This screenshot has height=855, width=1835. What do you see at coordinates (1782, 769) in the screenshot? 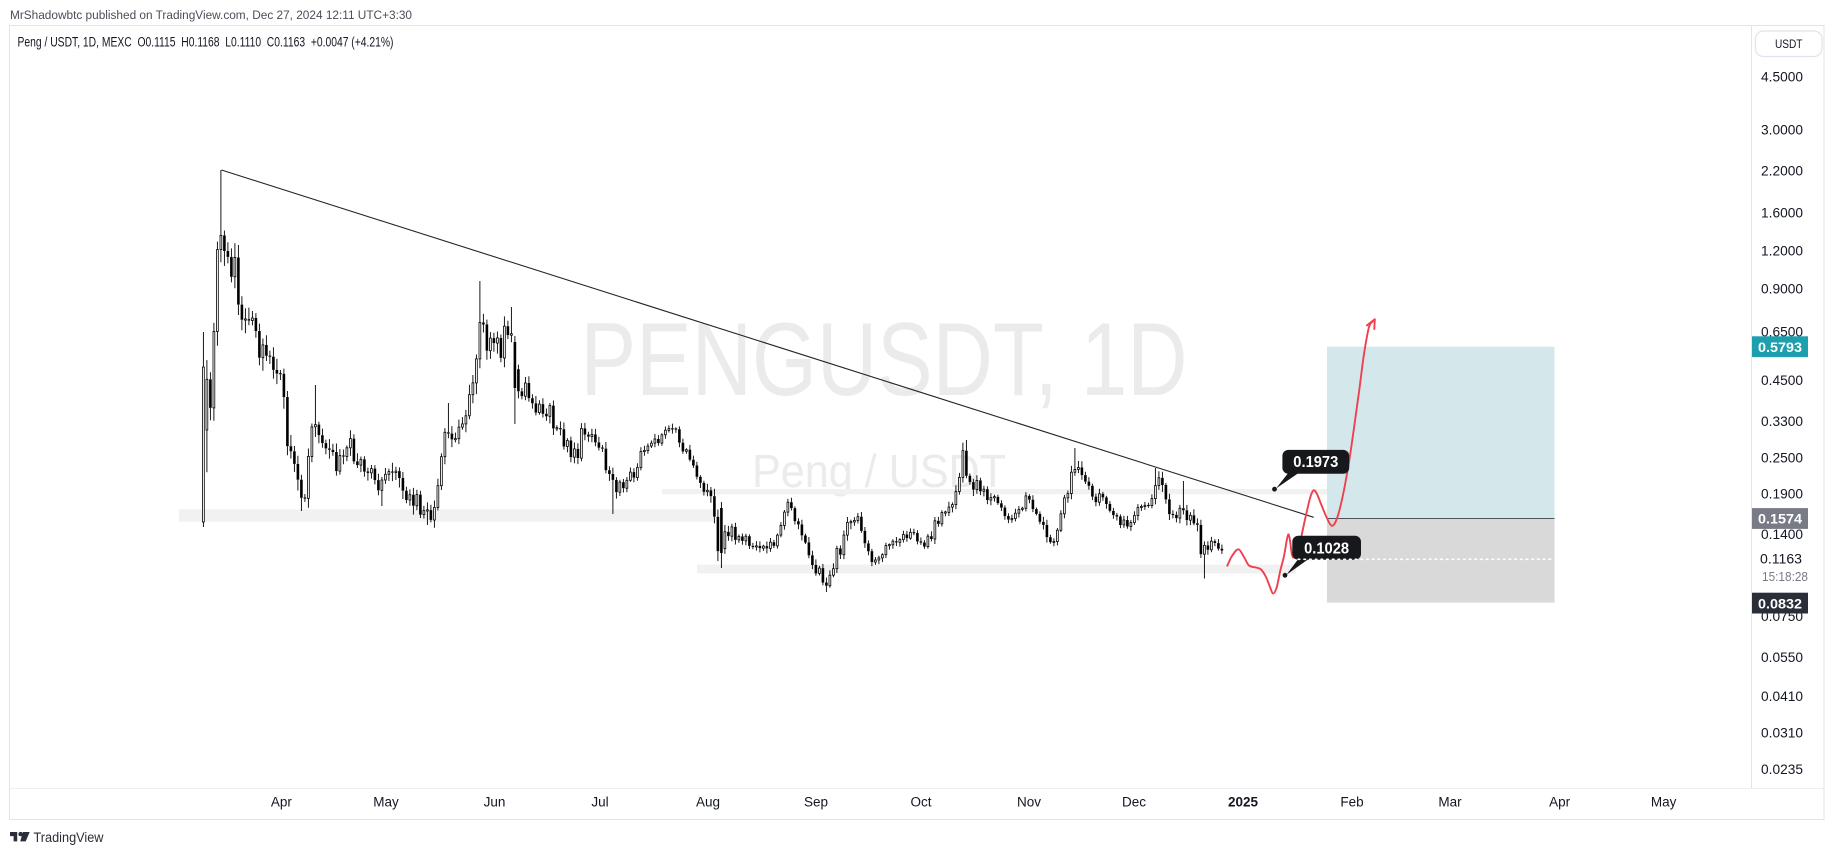
I see `svg-text: 0.0235` at bounding box center [1782, 769].